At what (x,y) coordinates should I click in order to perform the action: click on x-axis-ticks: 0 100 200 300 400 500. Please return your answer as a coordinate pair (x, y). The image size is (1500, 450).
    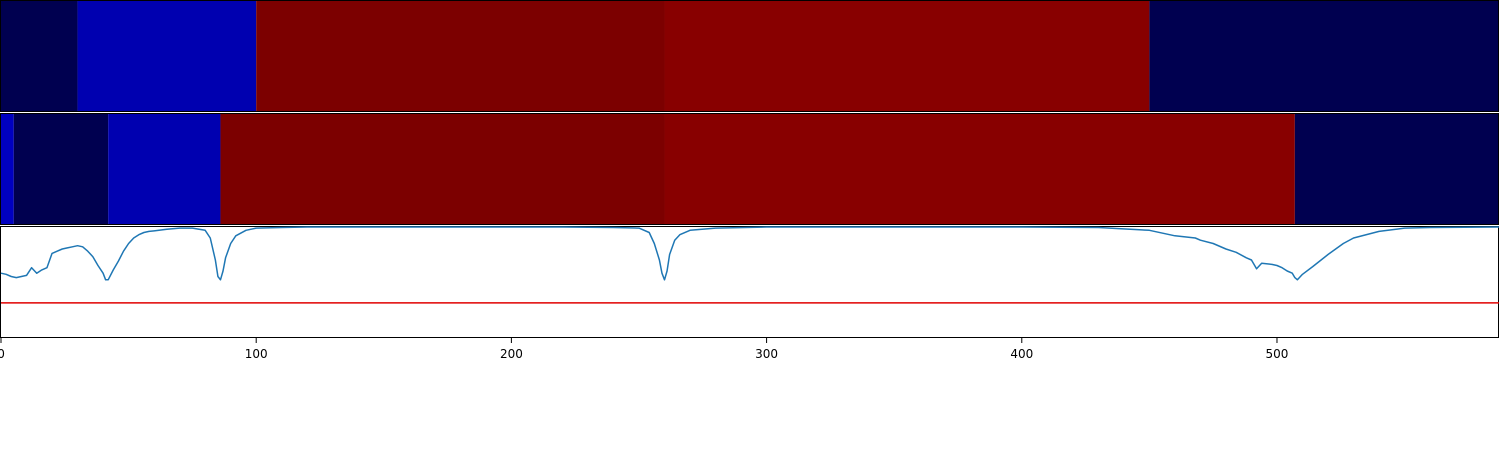
    Looking at the image, I should click on (644, 349).